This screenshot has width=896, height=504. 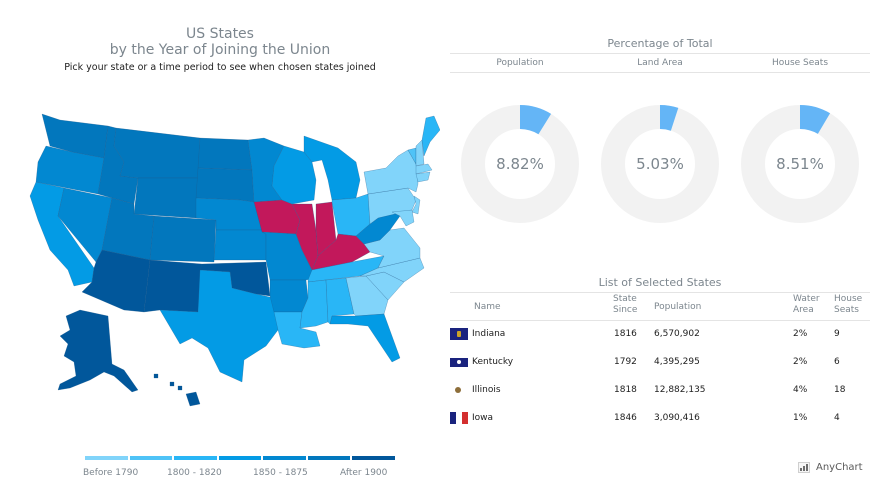 I want to click on state-house-seats: 9, so click(x=837, y=334).